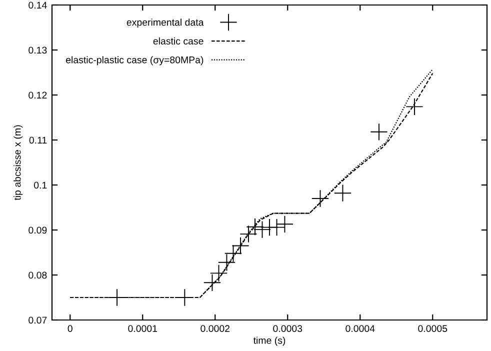 This screenshot has height=351, width=491. What do you see at coordinates (287, 328) in the screenshot?
I see `x-tick-label: 0.0003` at bounding box center [287, 328].